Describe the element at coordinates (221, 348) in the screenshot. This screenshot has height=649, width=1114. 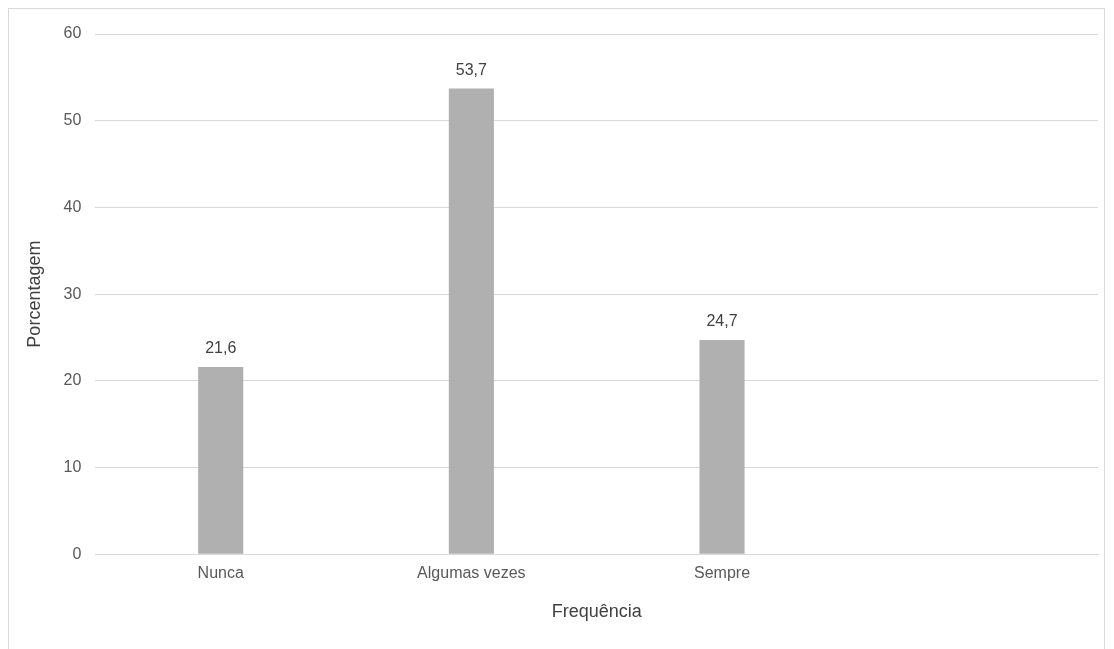
I see `data-label: 21,6` at that location.